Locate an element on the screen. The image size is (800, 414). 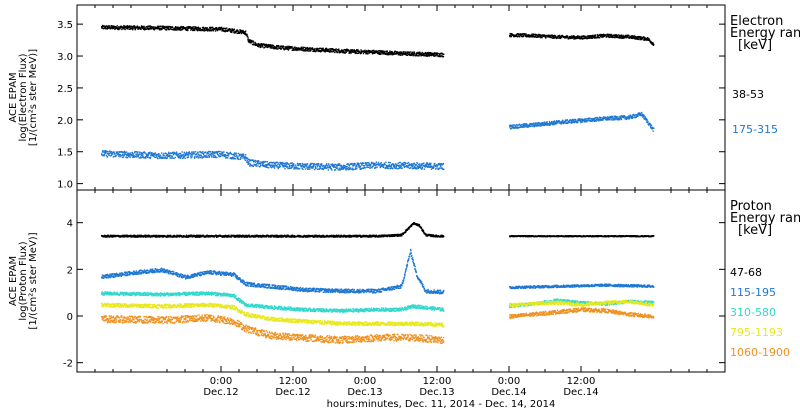
electron-ylabel-line: [1/(cm²s ster MeV)] is located at coordinates (33, 97).